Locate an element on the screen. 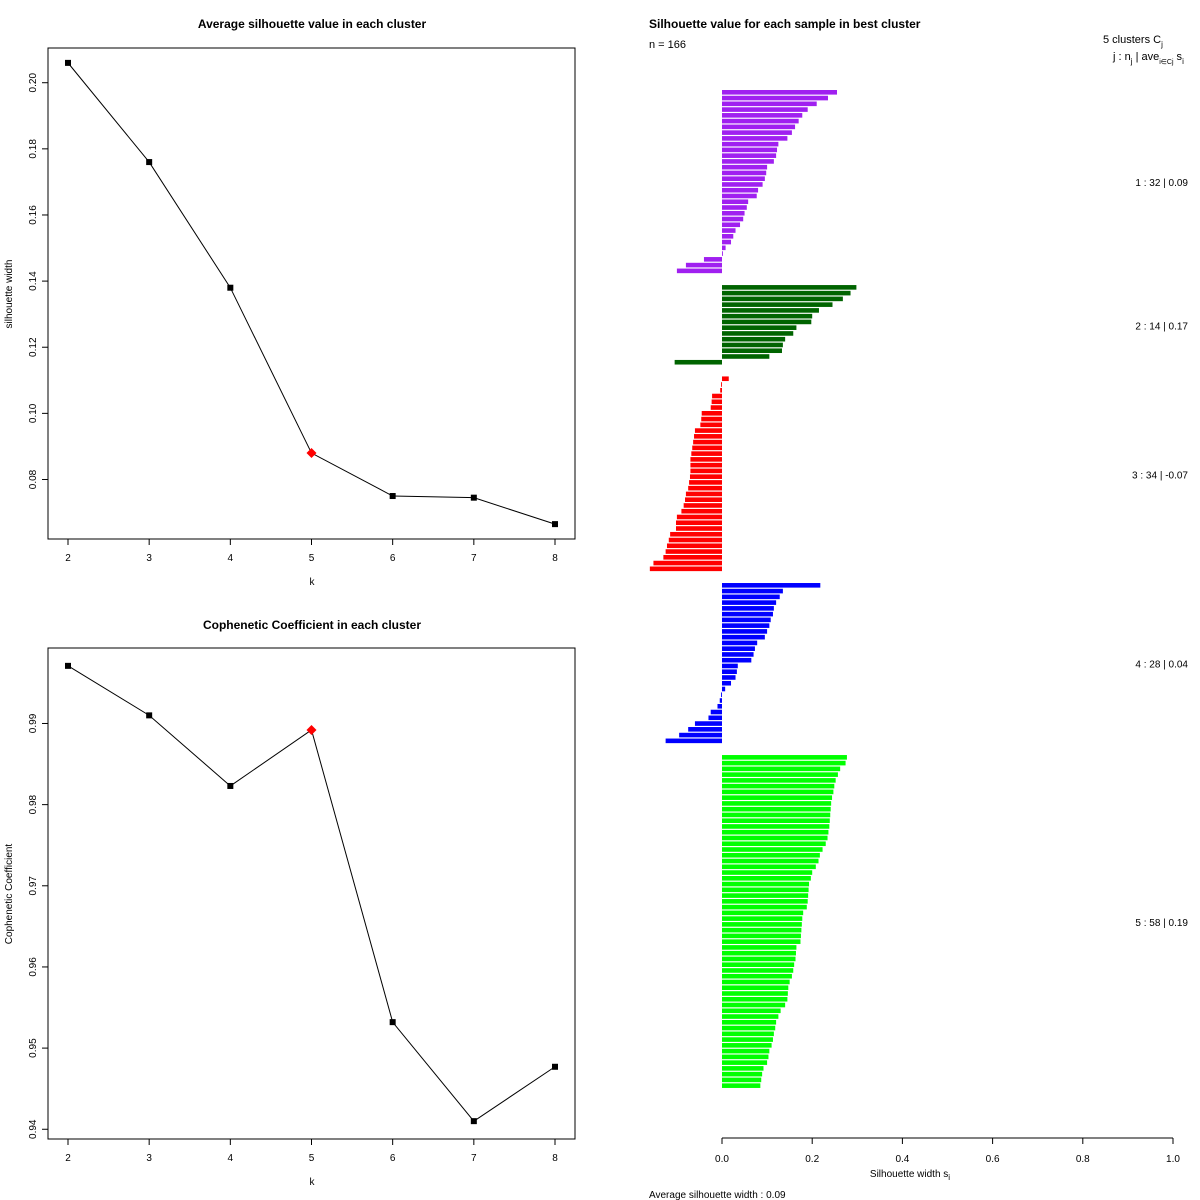 Image resolution: width=1200 pixels, height=1200 pixels. chart3-footer: Average silhouette width : 0.09 is located at coordinates (717, 1195).